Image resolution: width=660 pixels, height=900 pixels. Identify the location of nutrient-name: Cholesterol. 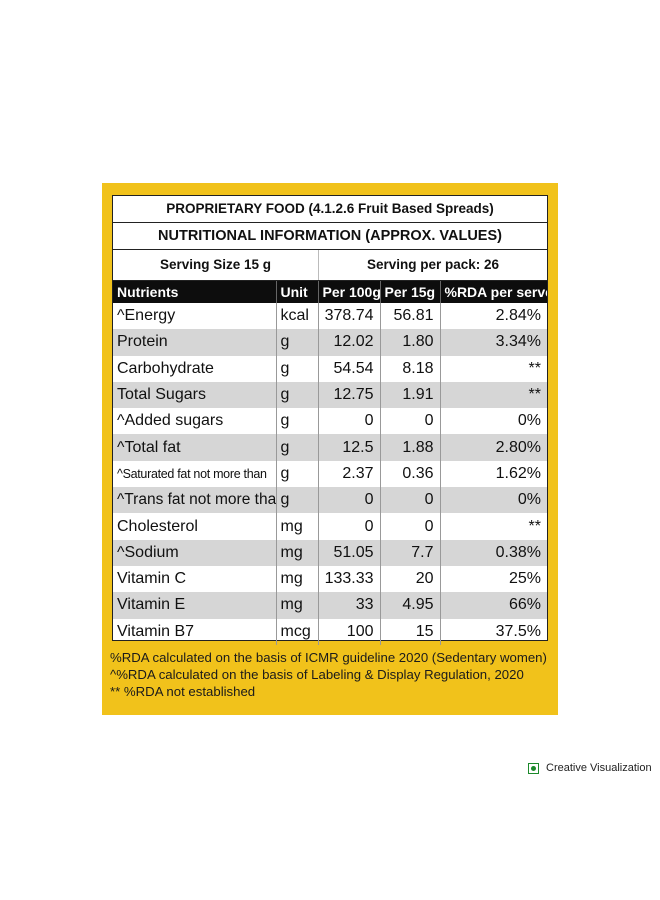
(195, 526).